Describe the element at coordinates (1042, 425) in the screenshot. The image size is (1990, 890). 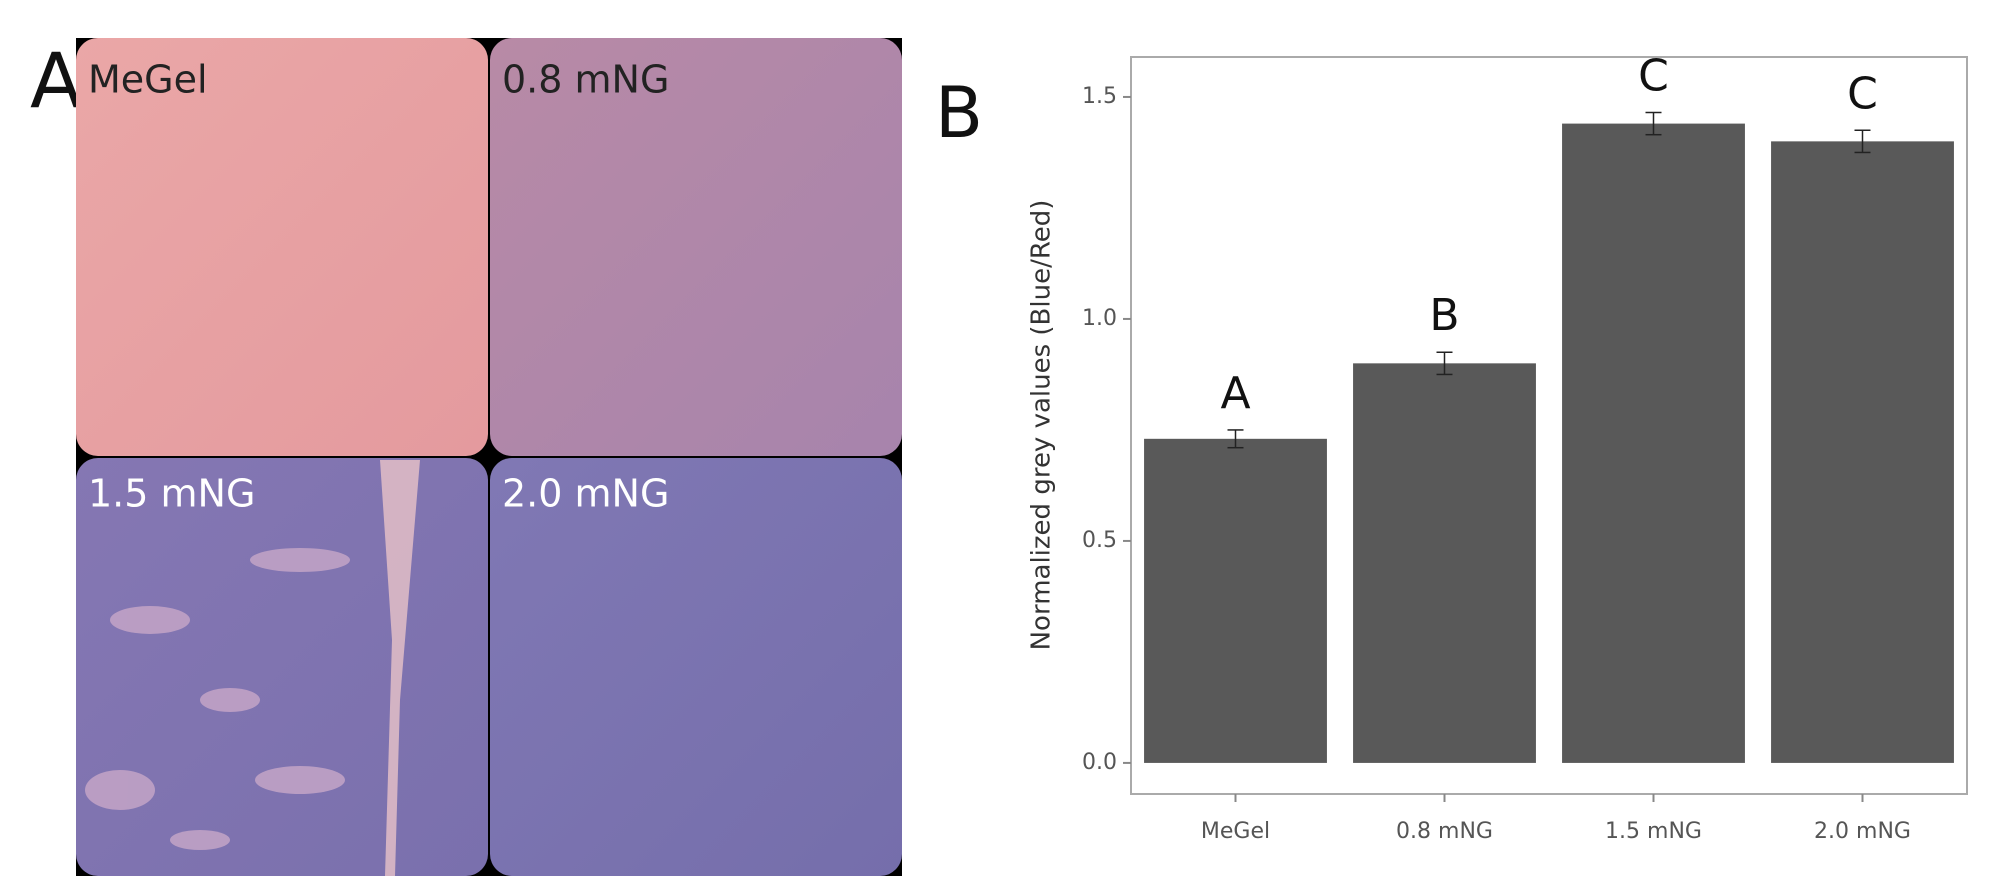
I see `y-axis-label: Normalized grey values (Blue/Red)` at that location.